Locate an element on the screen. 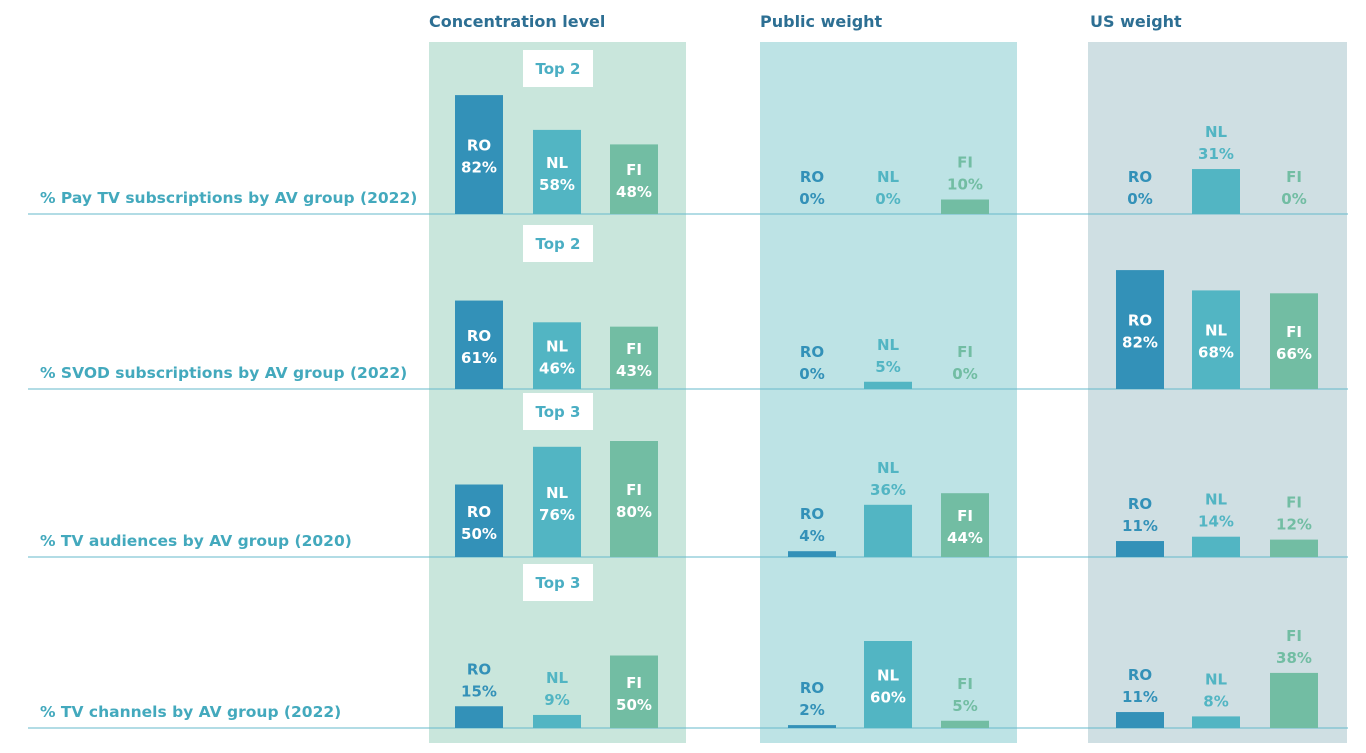  bar-value-label: 48% is located at coordinates (634, 192).